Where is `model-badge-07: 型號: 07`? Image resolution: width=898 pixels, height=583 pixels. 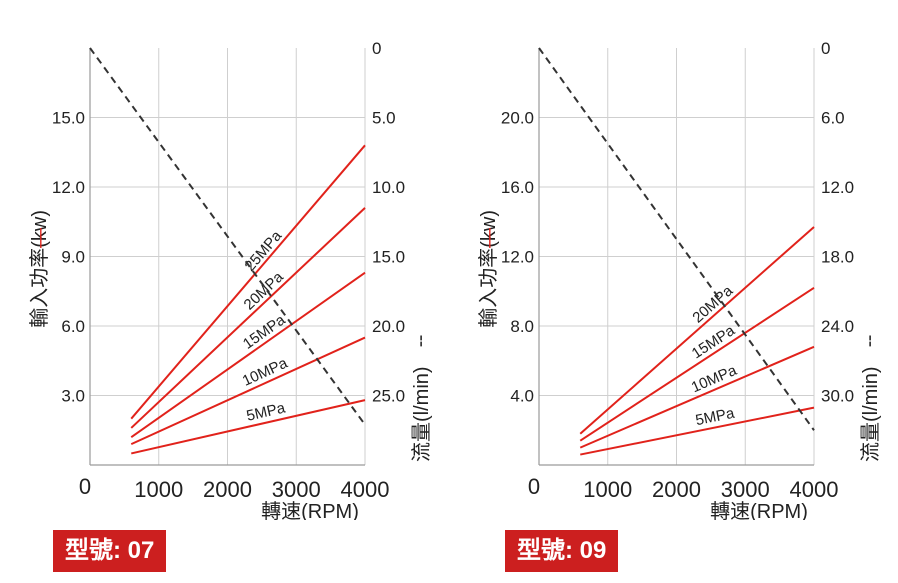 model-badge-07: 型號: 07 is located at coordinates (110, 551).